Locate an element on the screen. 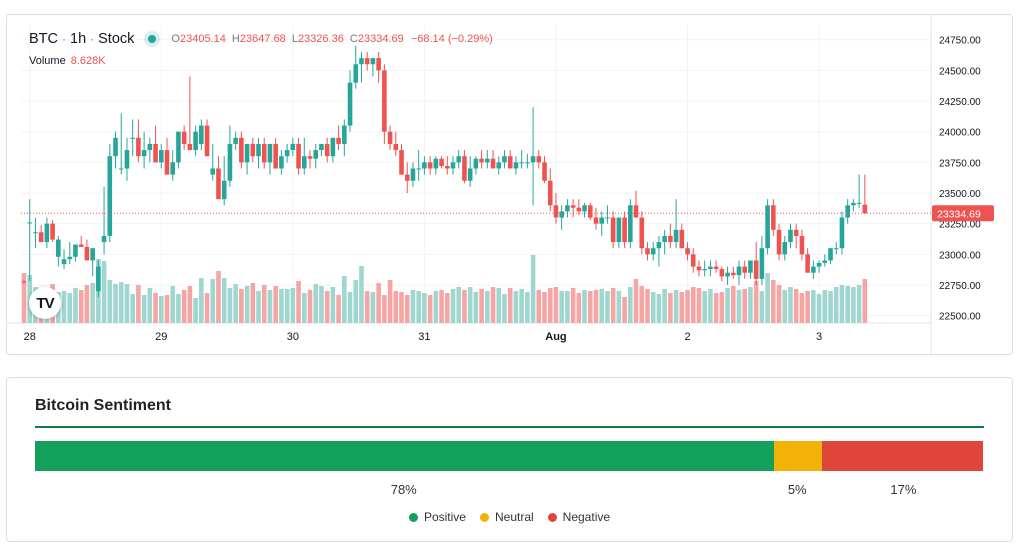 The width and height of the screenshot is (1024, 552). neutral-segment is located at coordinates (798, 456).